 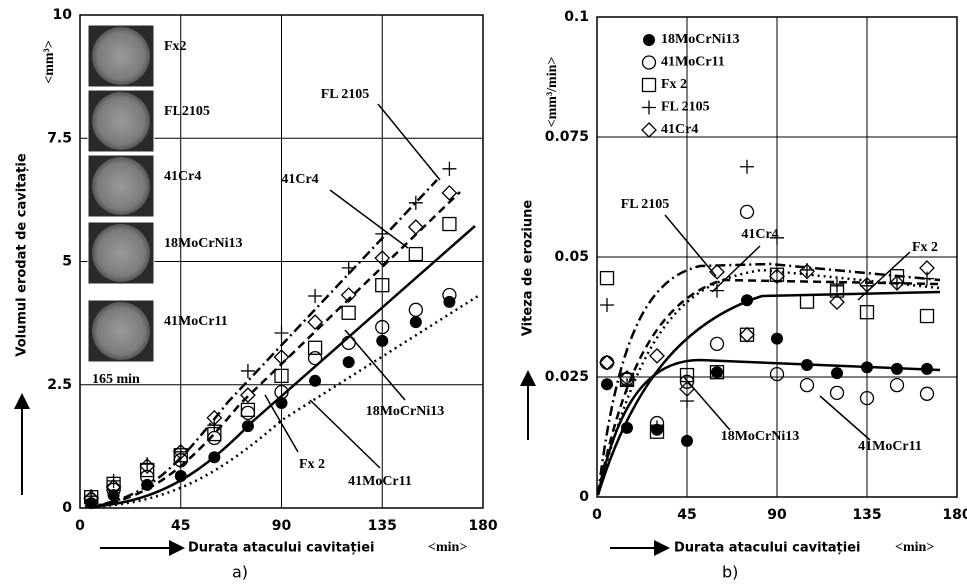 I want to click on y-axis-label: Volumul erodat de cavitație, so click(x=22, y=254).